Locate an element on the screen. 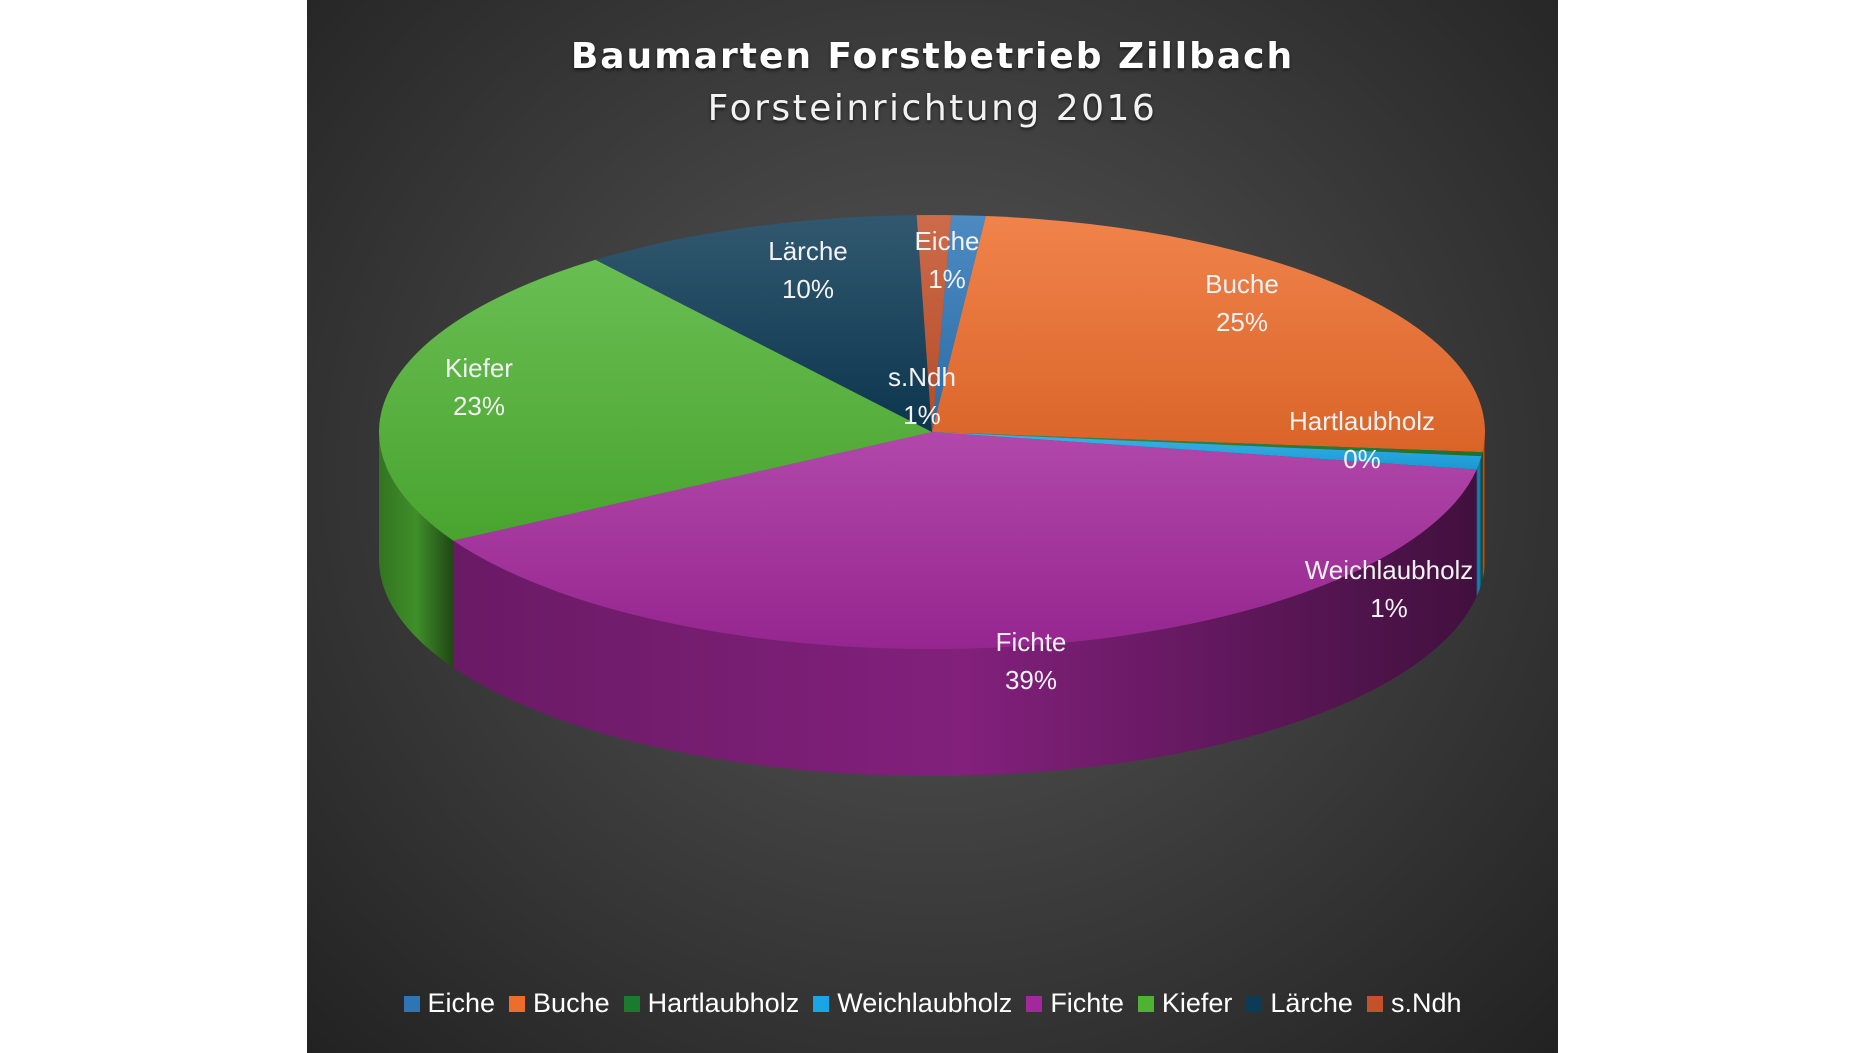 This screenshot has width=1872, height=1053. legend-item-l-rche: Lärche is located at coordinates (1299, 1003).